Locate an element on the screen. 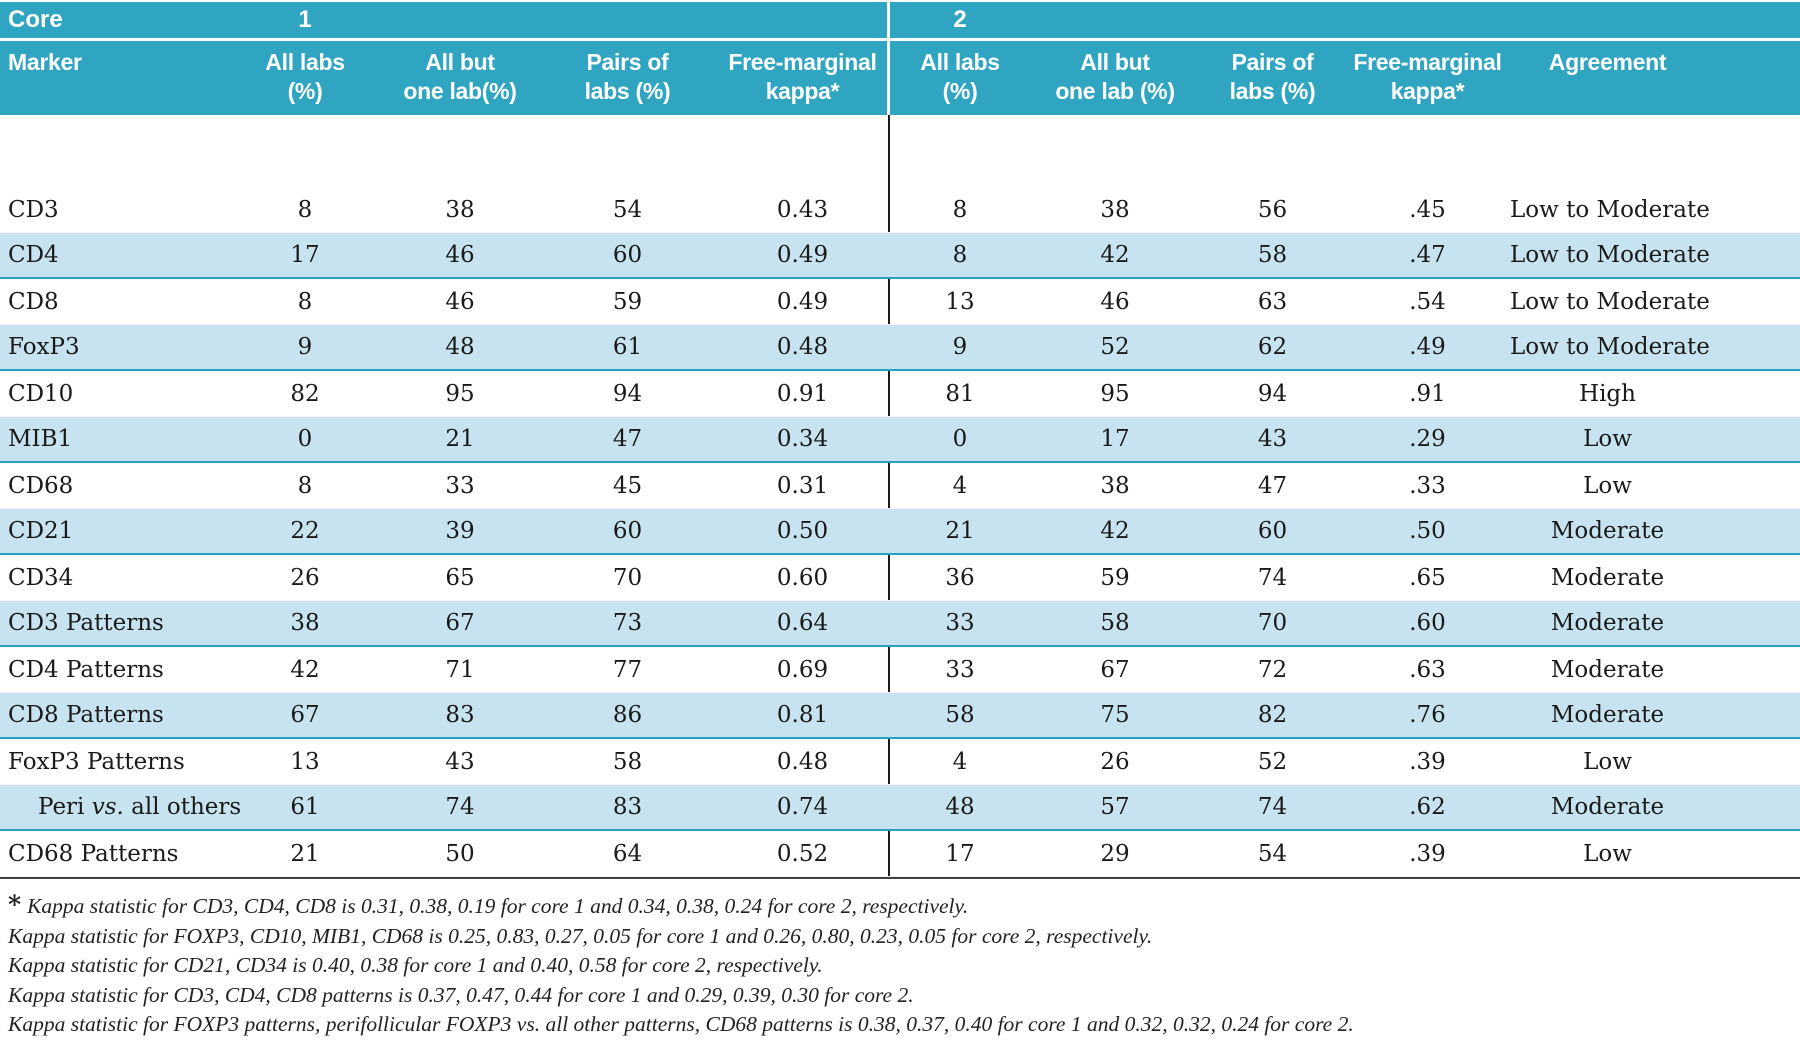  table-row: CD4 17 46 60 0.49 8 42 58 .47 Low to Moderate is located at coordinates (900, 256).